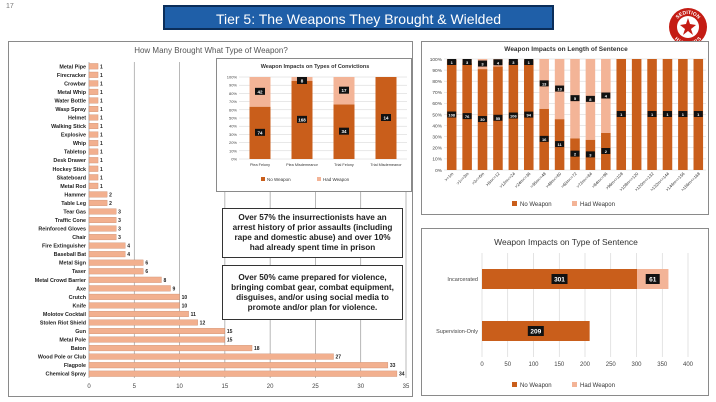 This screenshot has height=402, width=716. What do you see at coordinates (260, 165) in the screenshot?
I see `category-label: Plea Felony` at bounding box center [260, 165].